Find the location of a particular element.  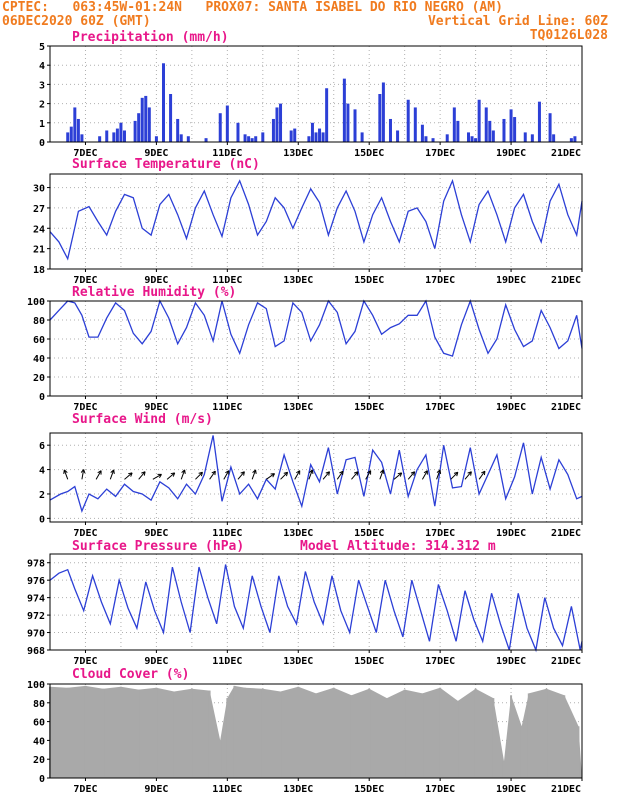

y-tick-label: 6 is located at coordinates (42, 446).